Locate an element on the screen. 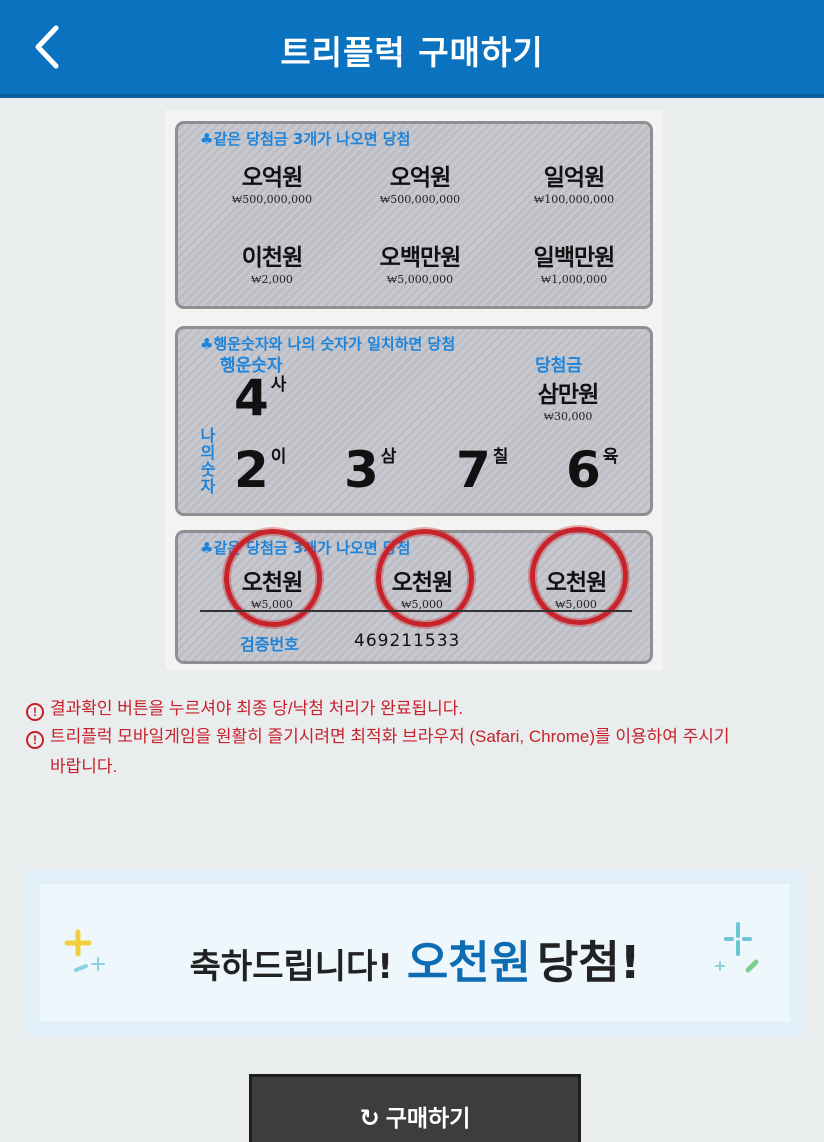 The height and width of the screenshot is (1142, 824). page-title: 트리플럭 구매하기 is located at coordinates (412, 52).